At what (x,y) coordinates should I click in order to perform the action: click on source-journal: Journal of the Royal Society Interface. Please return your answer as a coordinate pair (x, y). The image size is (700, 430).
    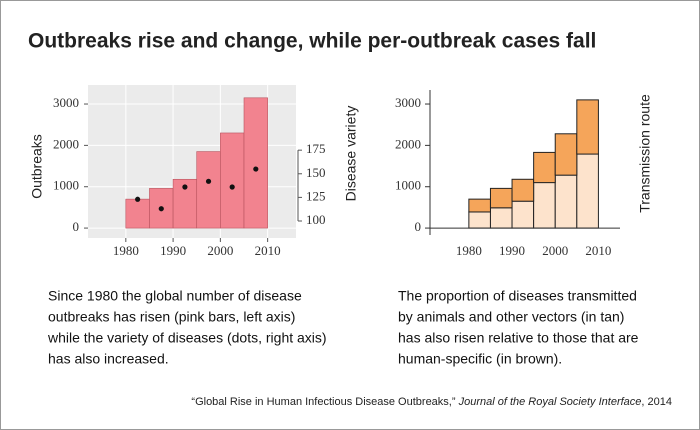
    Looking at the image, I should click on (550, 402).